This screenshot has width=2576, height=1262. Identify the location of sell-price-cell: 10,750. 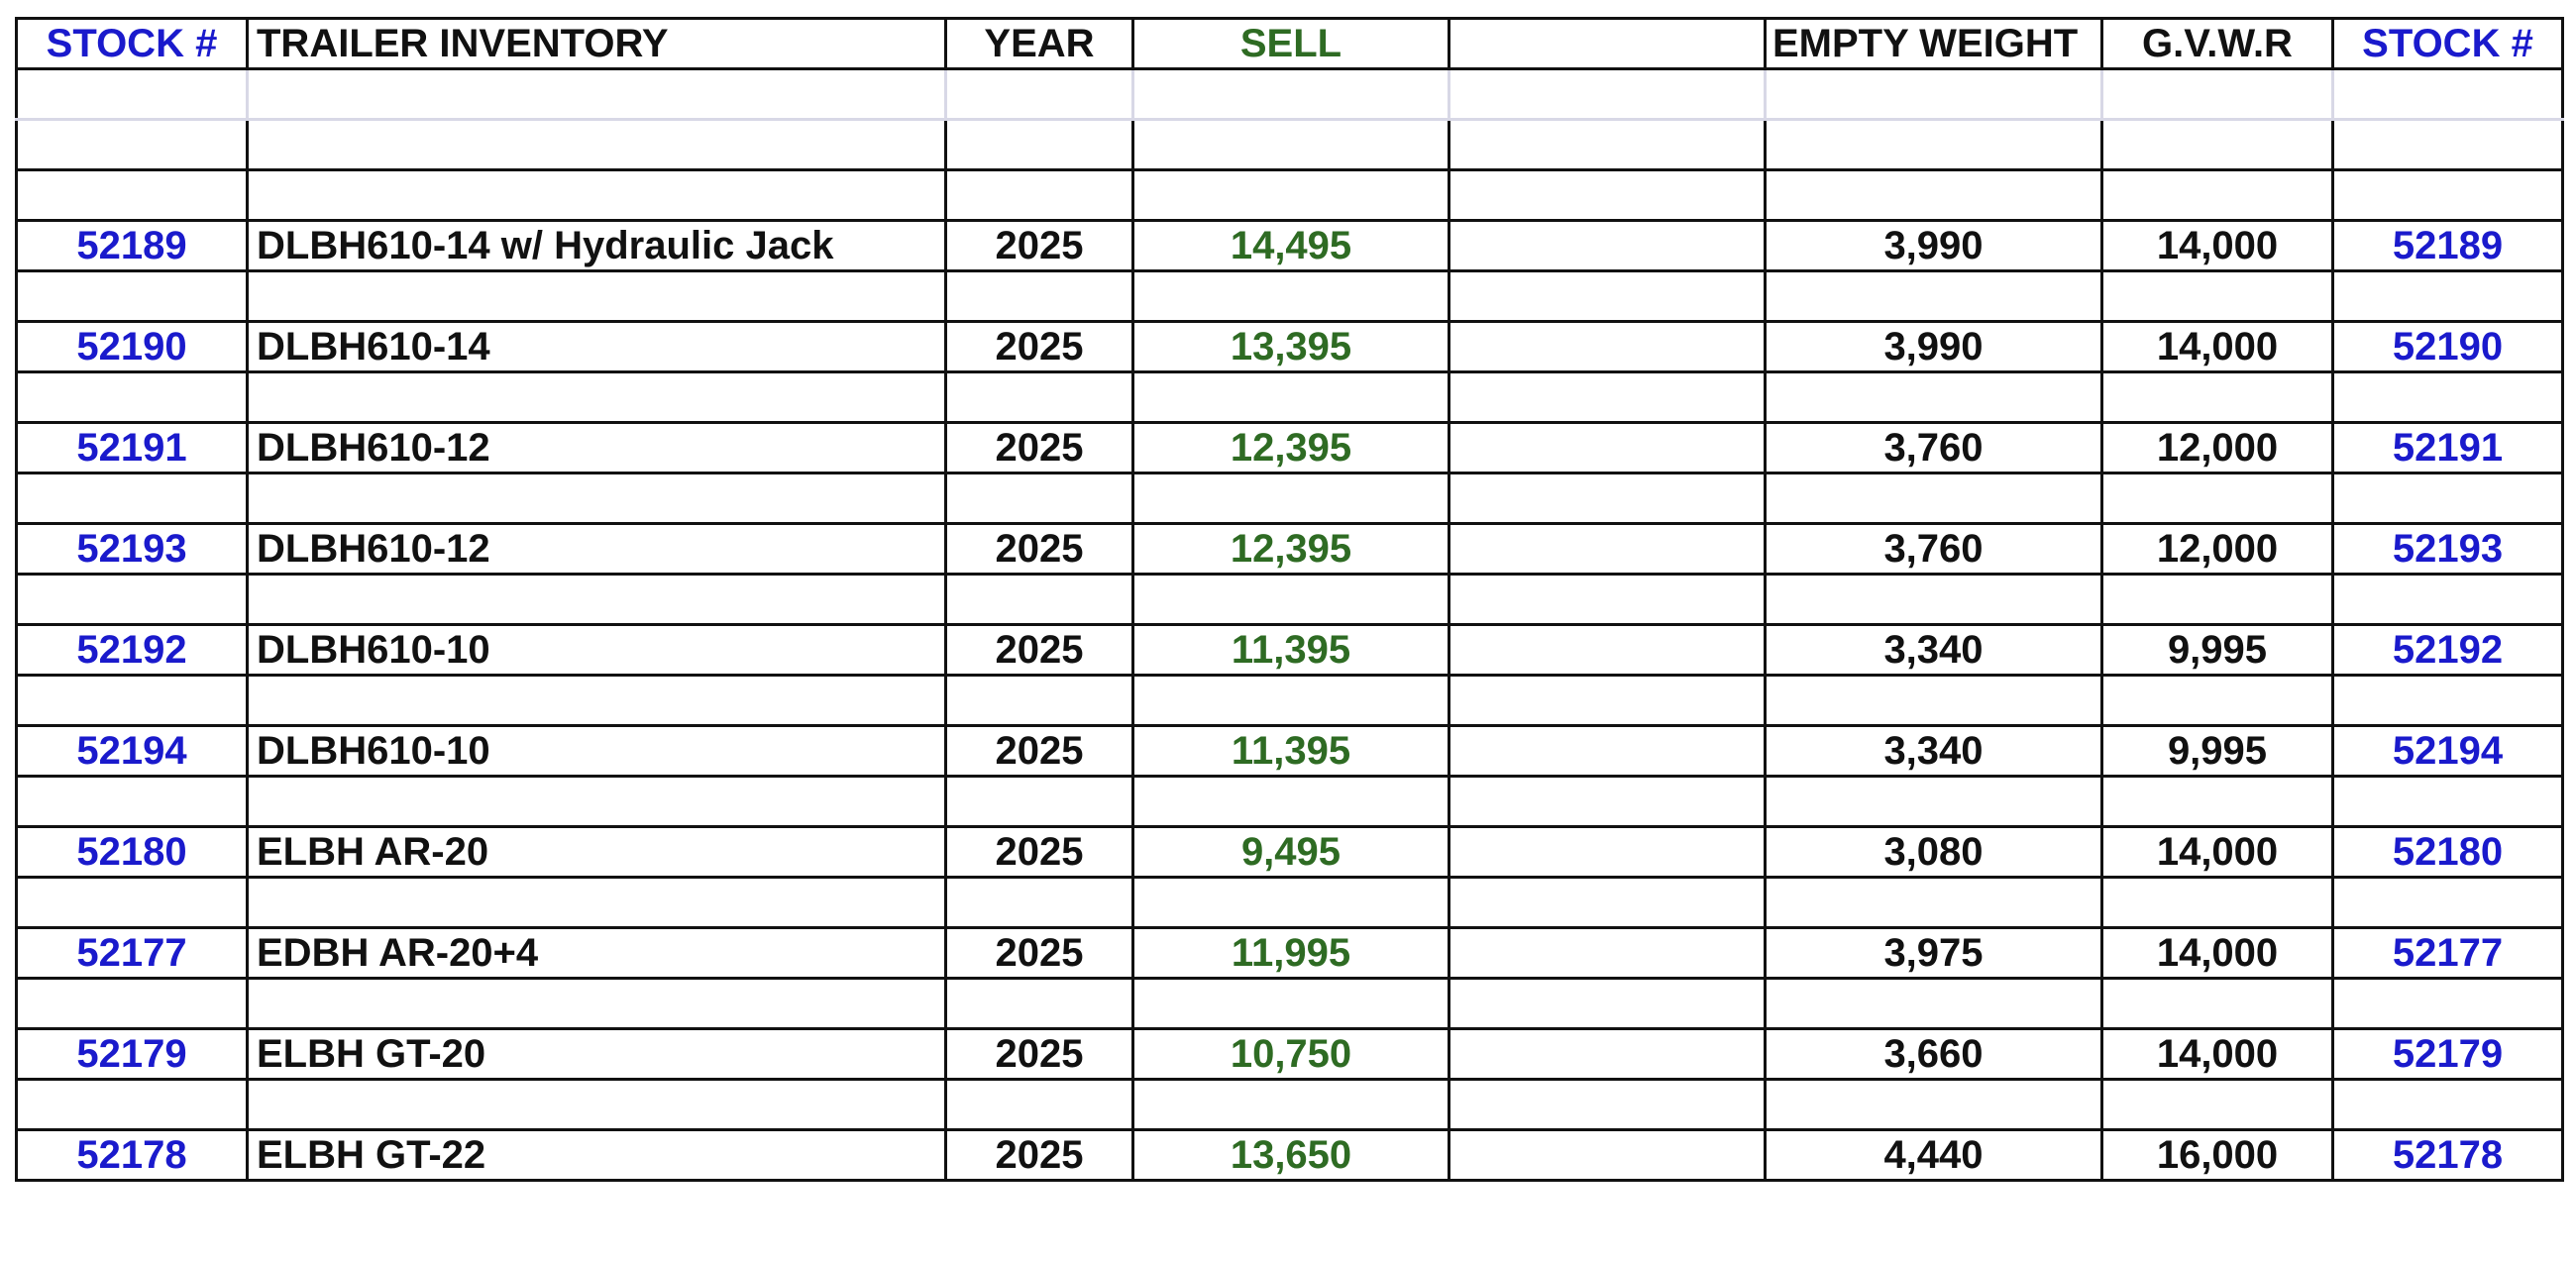
(1290, 1054).